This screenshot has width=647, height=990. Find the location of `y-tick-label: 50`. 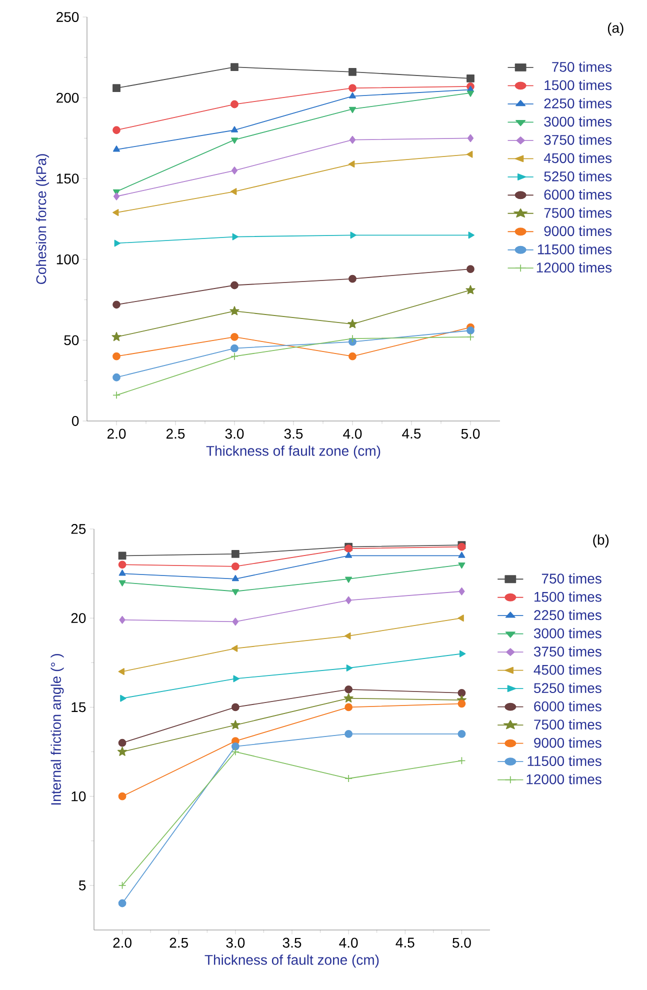

y-tick-label: 50 is located at coordinates (71, 340).